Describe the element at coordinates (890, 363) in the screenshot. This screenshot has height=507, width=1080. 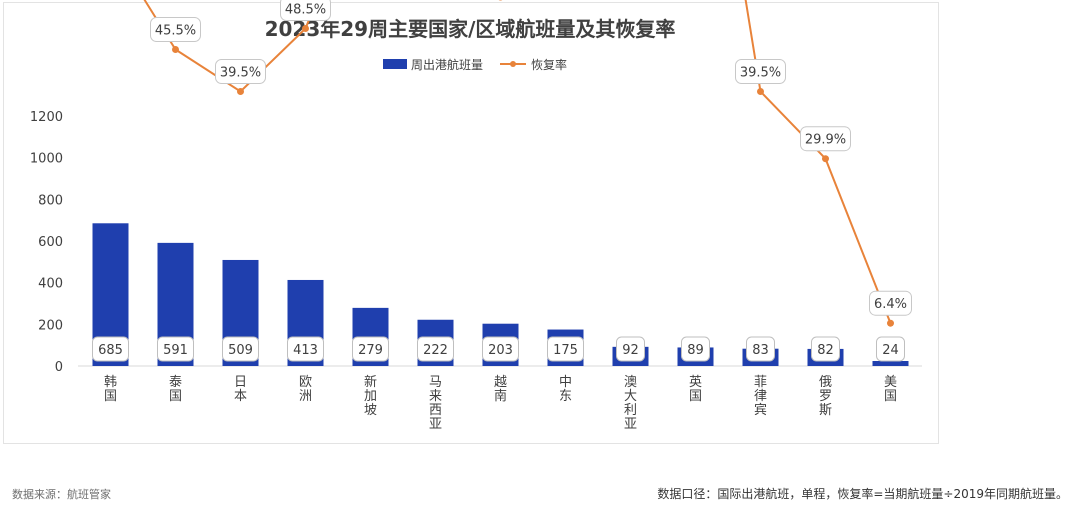
I see `bar` at that location.